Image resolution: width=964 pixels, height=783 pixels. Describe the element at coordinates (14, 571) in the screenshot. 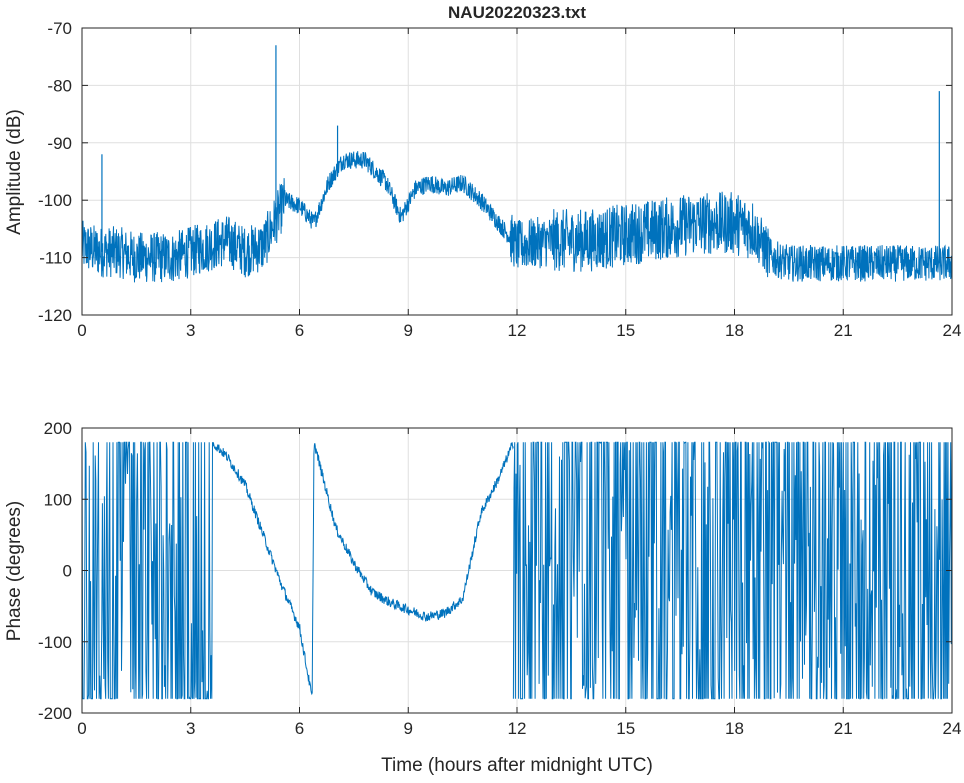

I see `phase-ylabel: Phase (degrees)` at that location.